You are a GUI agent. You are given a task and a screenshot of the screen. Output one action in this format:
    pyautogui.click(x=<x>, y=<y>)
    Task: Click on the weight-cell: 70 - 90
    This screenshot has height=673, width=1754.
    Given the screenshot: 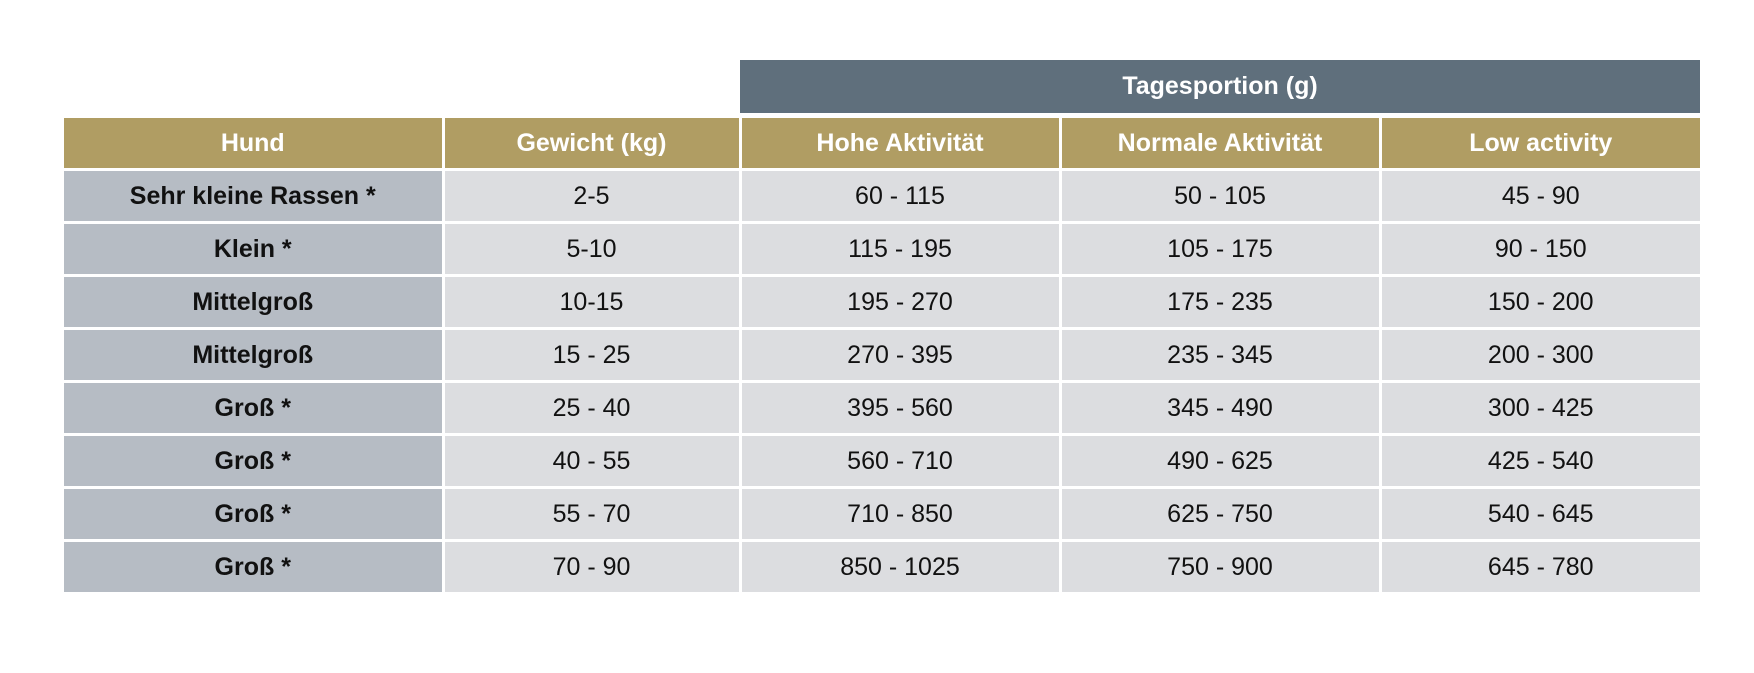 What is the action you would take?
    pyautogui.click(x=591, y=567)
    